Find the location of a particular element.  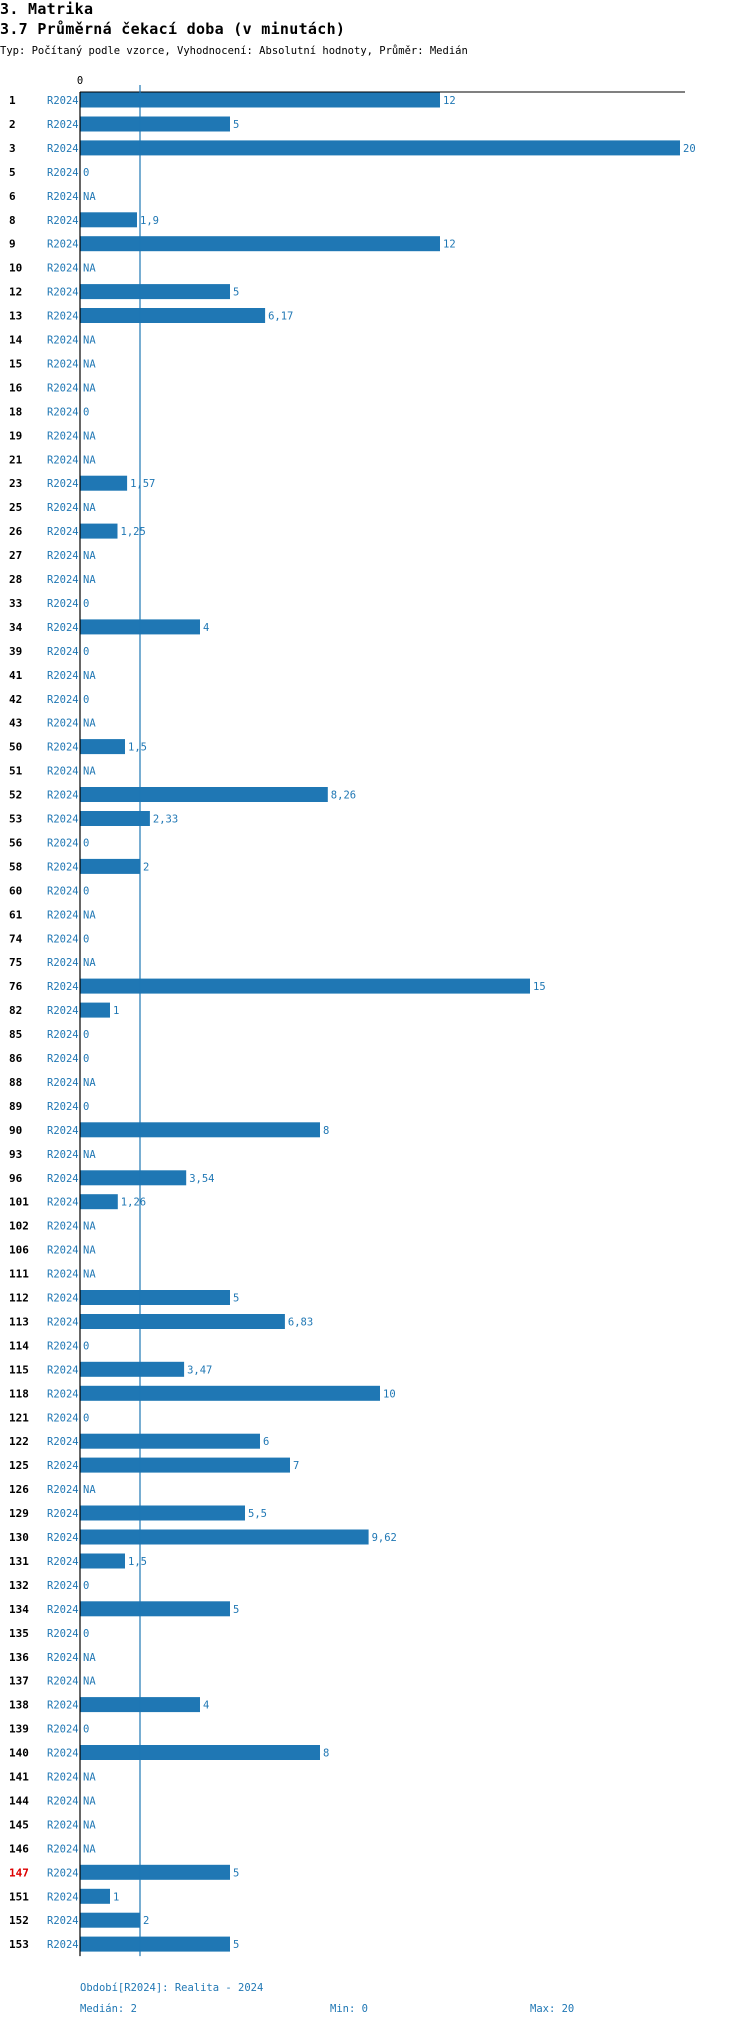

row-id-label: 137 is located at coordinates (19, 1681).